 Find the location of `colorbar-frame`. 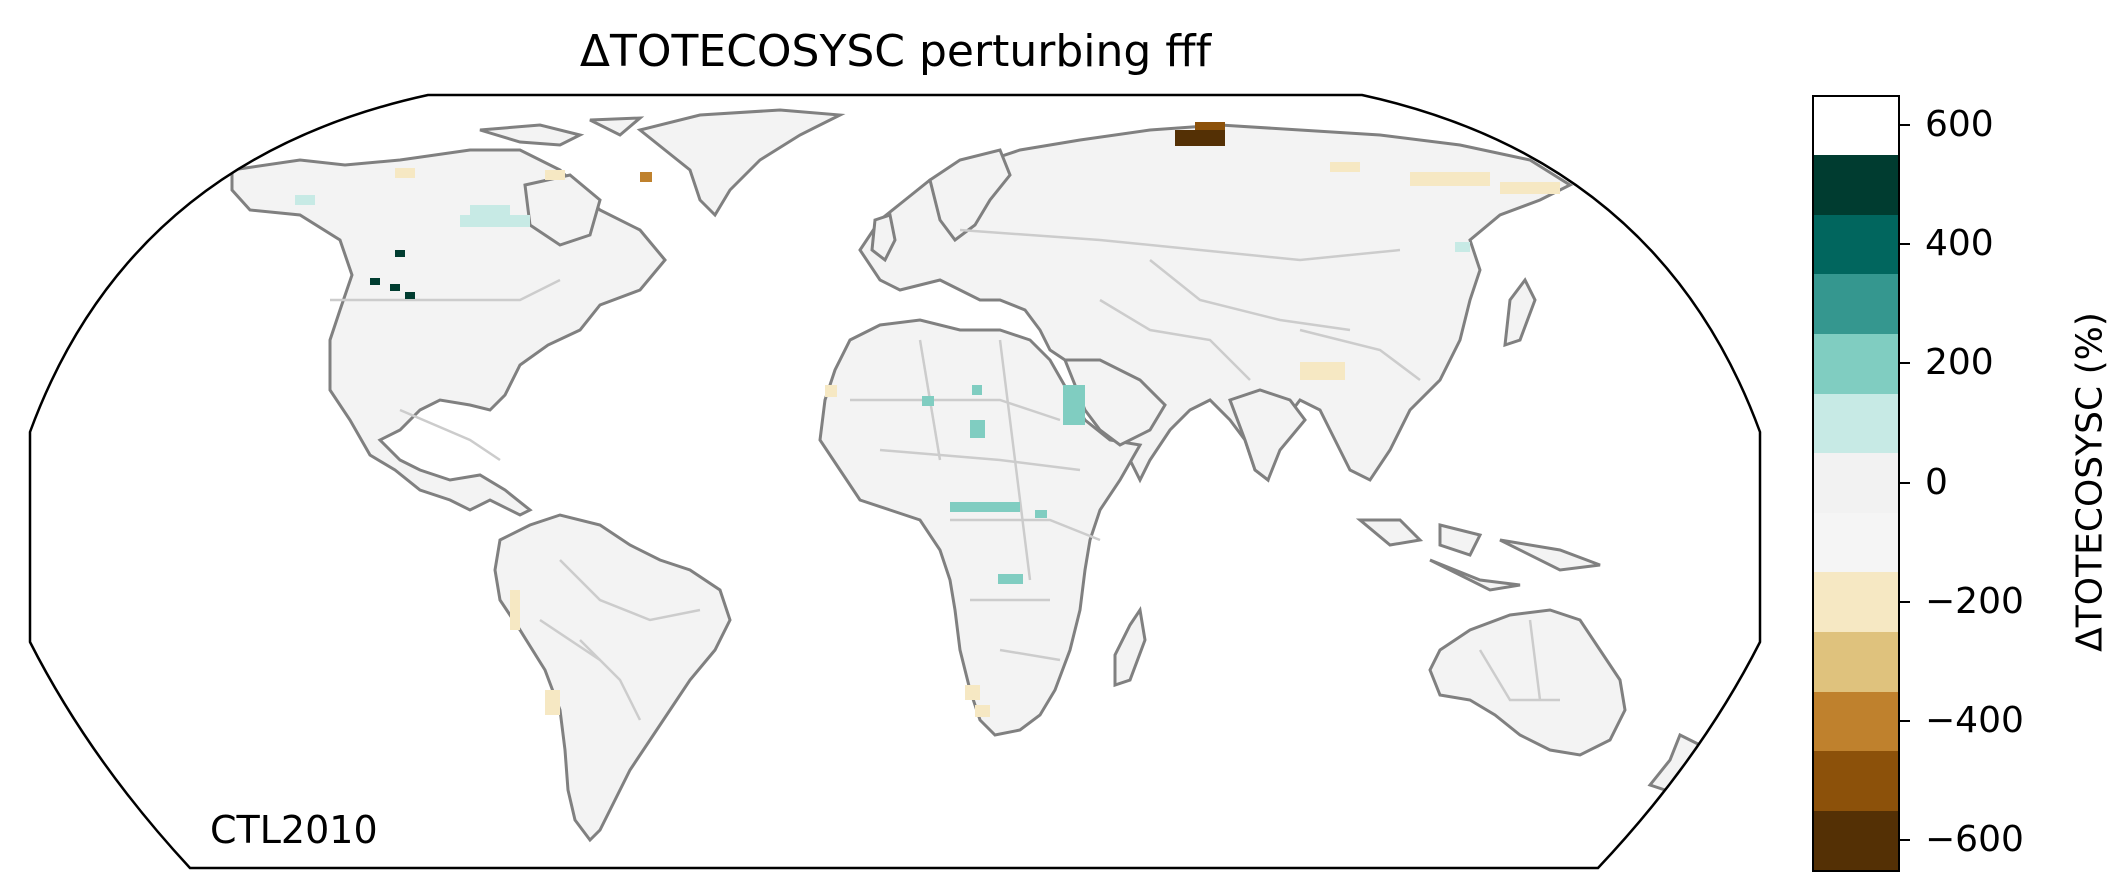

colorbar-frame is located at coordinates (1856, 483).